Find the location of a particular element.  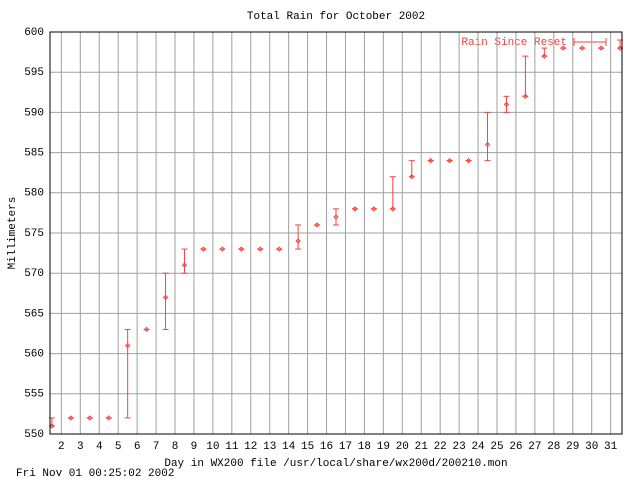

y-tick-label: 595 is located at coordinates (34, 73).